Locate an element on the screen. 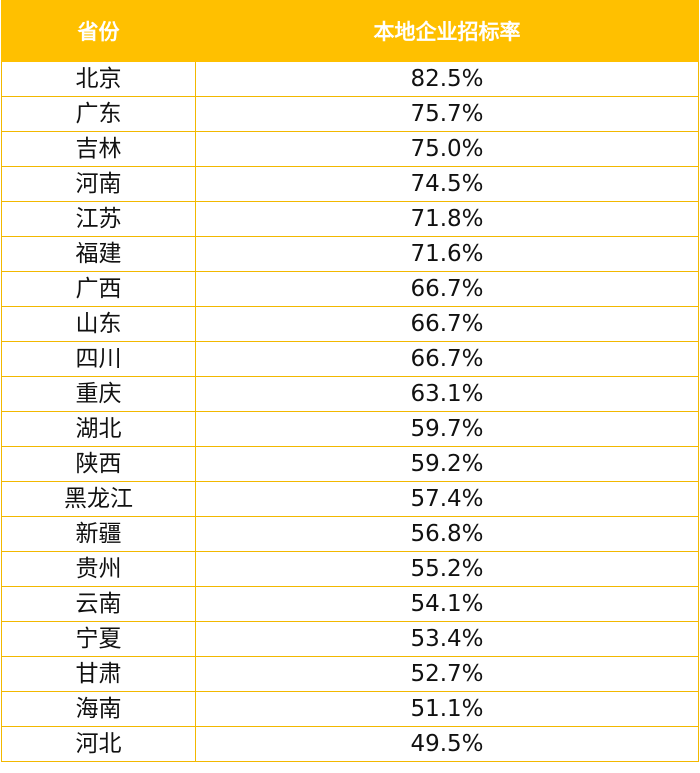 The width and height of the screenshot is (700, 773). cell-province: 甘肃 is located at coordinates (98, 674).